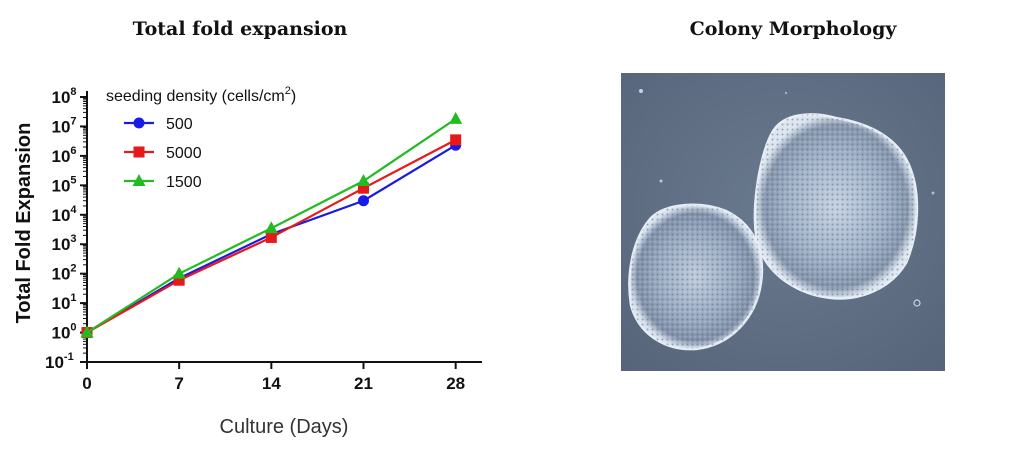  Describe the element at coordinates (59, 361) in the screenshot. I see `y-tick-label: 10⁻¹` at that location.